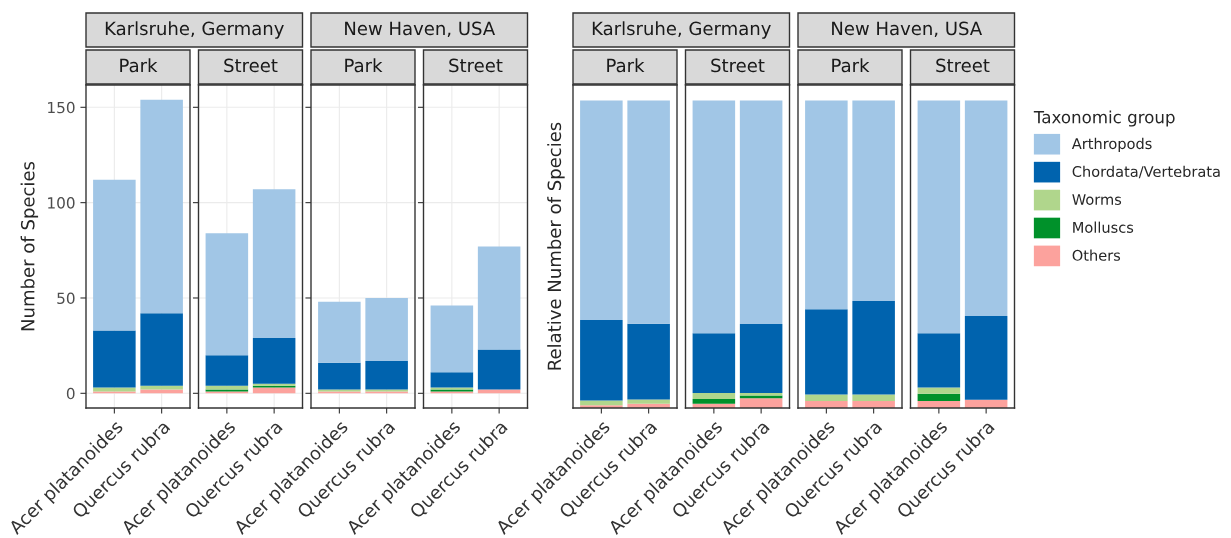 The image size is (1231, 538). I want to click on legend-title: Taxonomic group, so click(1104, 118).